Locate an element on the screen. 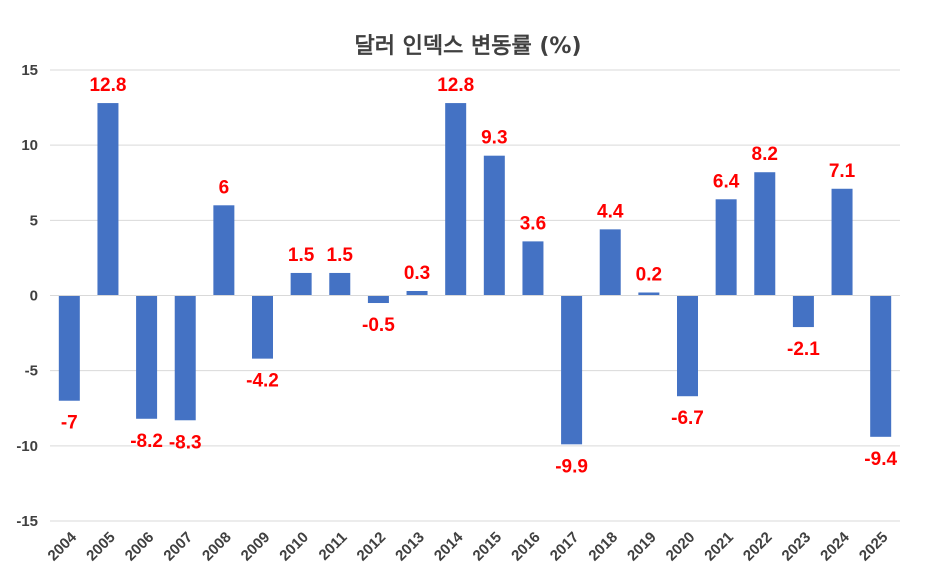 The width and height of the screenshot is (936, 583). y-tick-label: 0 is located at coordinates (34, 296).